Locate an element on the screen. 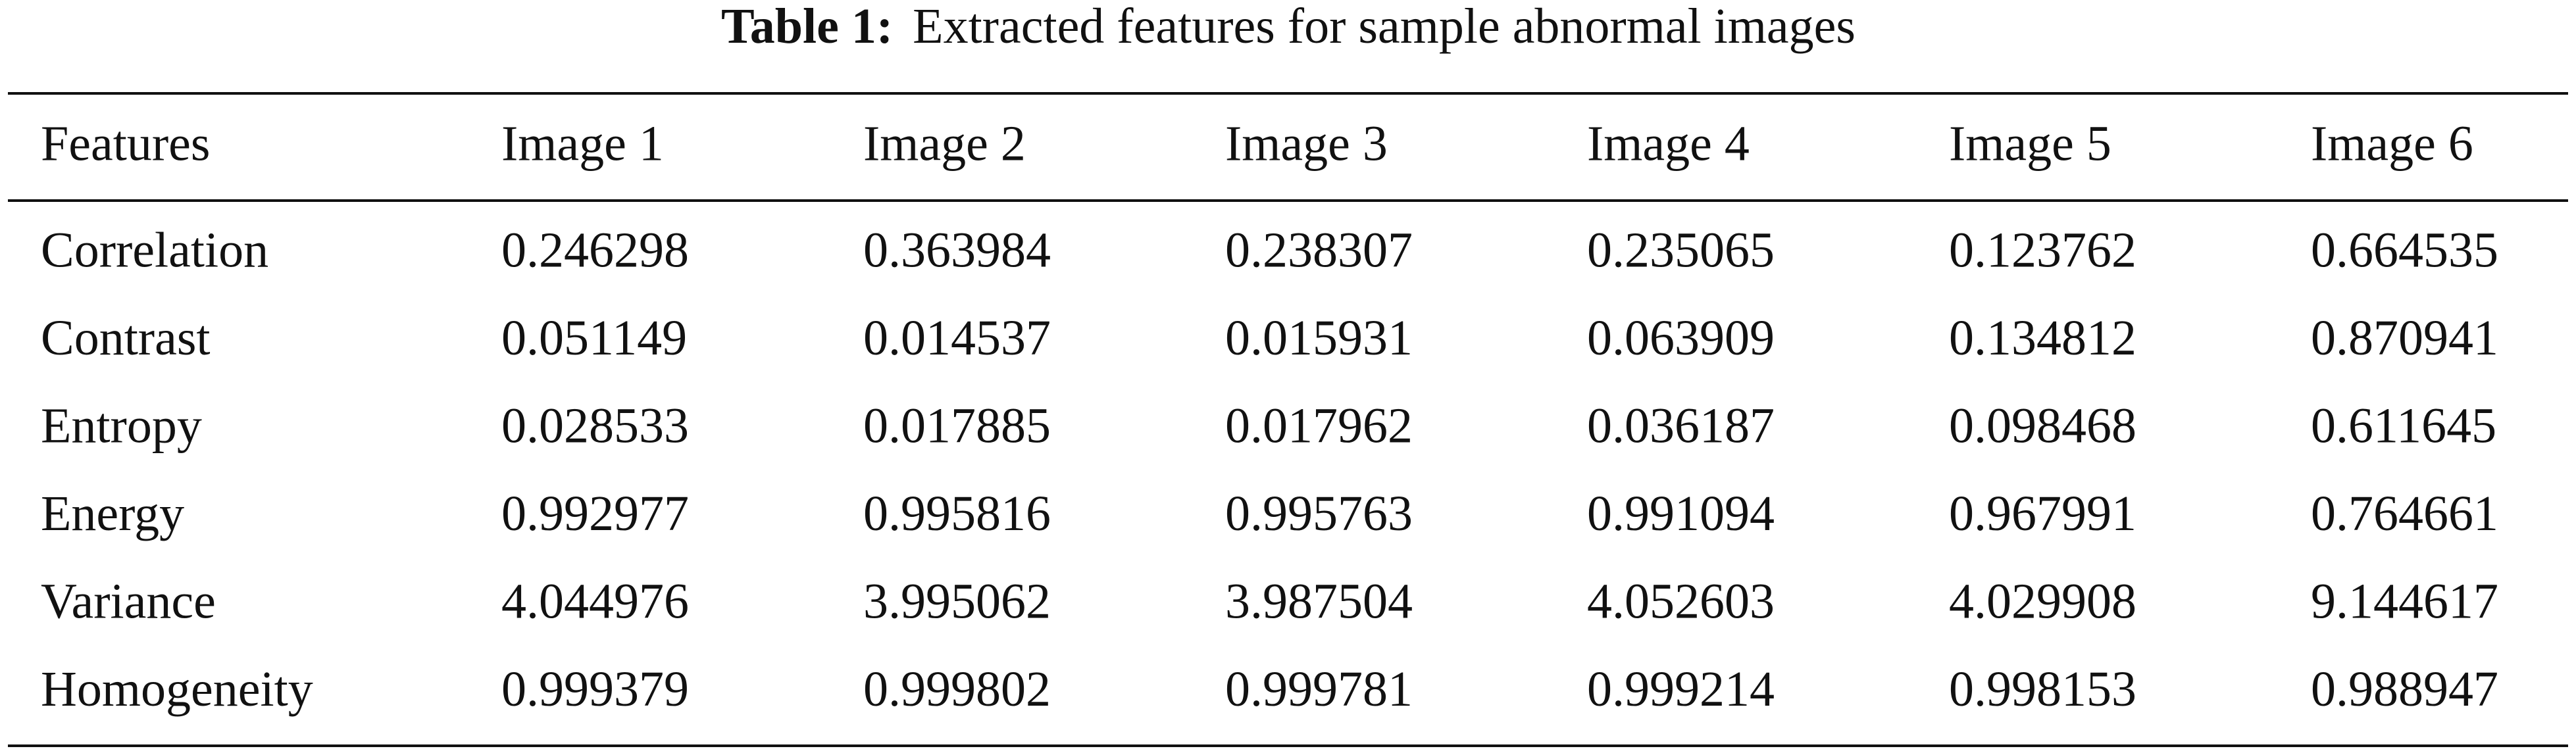 This screenshot has height=755, width=2576. cell: 3.987504 is located at coordinates (1319, 601).